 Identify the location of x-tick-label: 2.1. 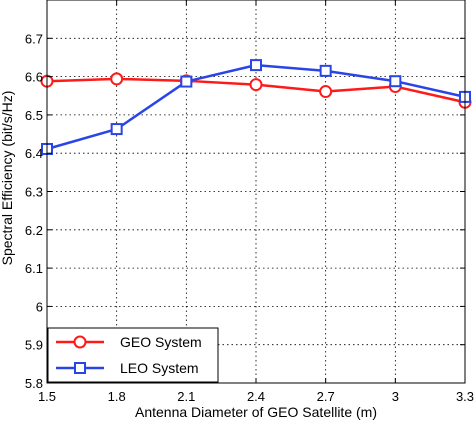
(186, 396).